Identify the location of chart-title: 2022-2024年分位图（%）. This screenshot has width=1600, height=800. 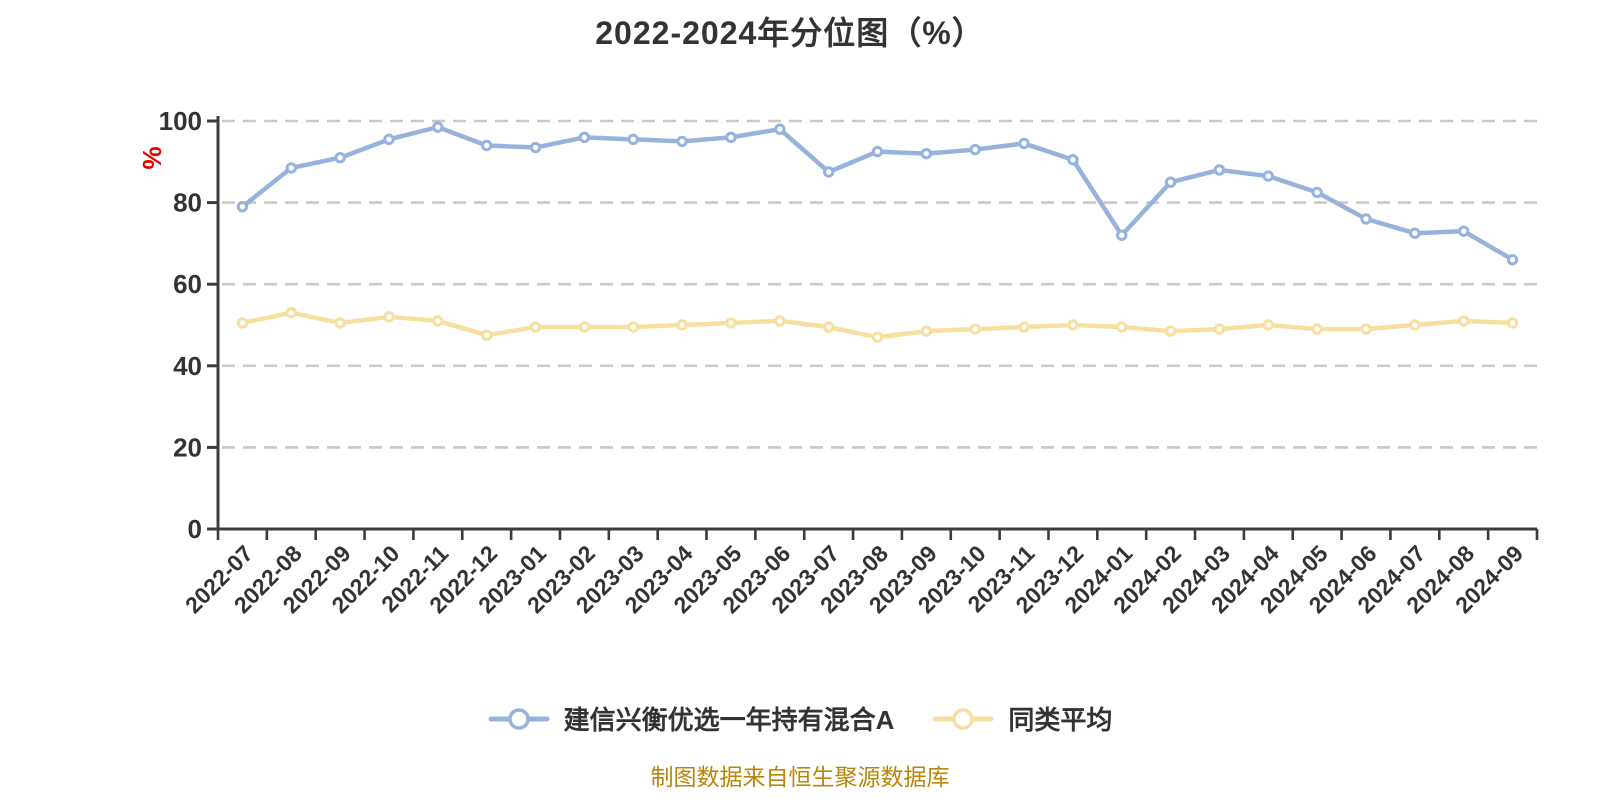
(790, 33).